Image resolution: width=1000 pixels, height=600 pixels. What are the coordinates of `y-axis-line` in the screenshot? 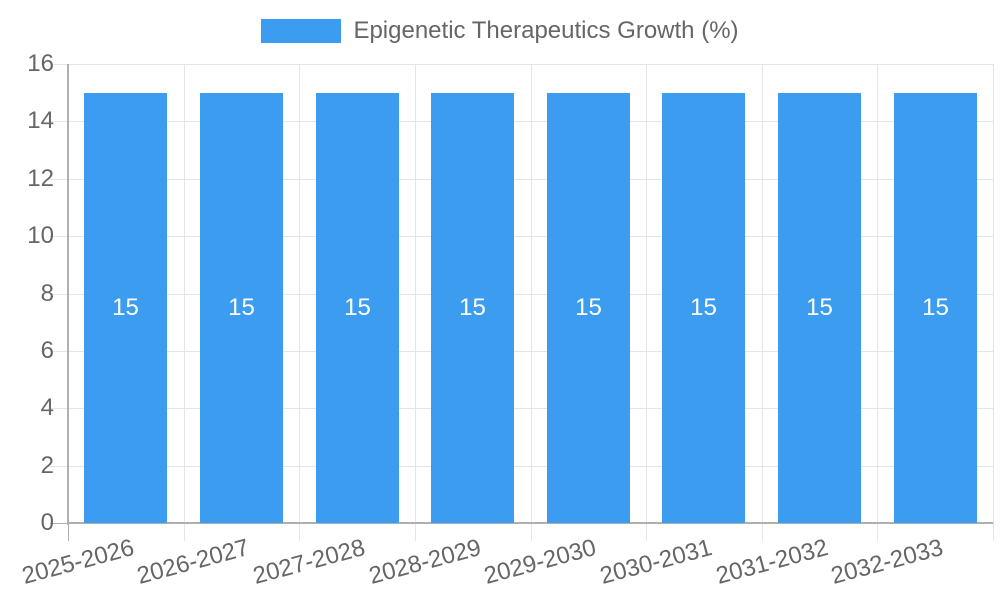 It's located at (68, 294).